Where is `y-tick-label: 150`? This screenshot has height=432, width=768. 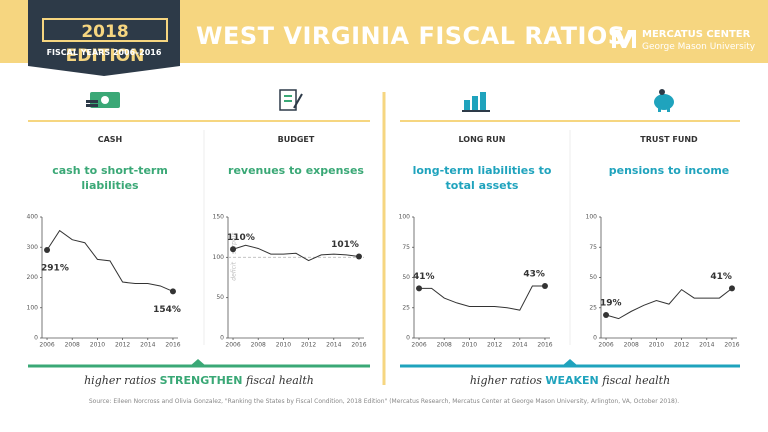
y-tick-label: 150 is located at coordinates (219, 217).